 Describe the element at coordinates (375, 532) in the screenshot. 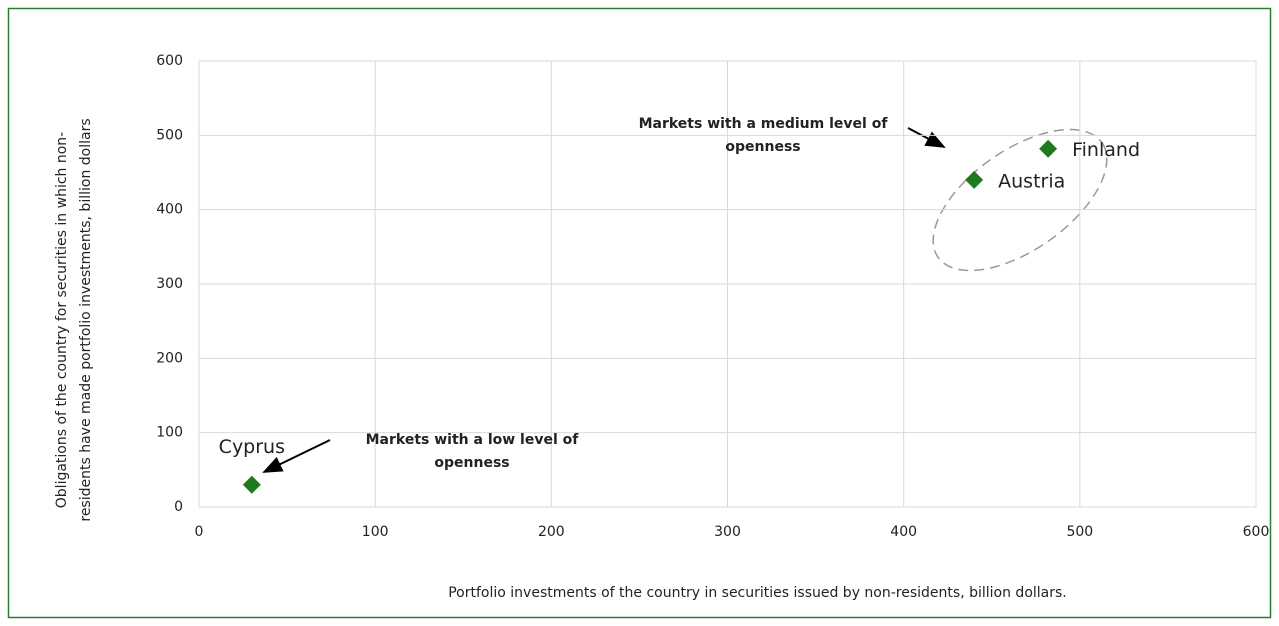

I see `x-tick-label: 100` at that location.